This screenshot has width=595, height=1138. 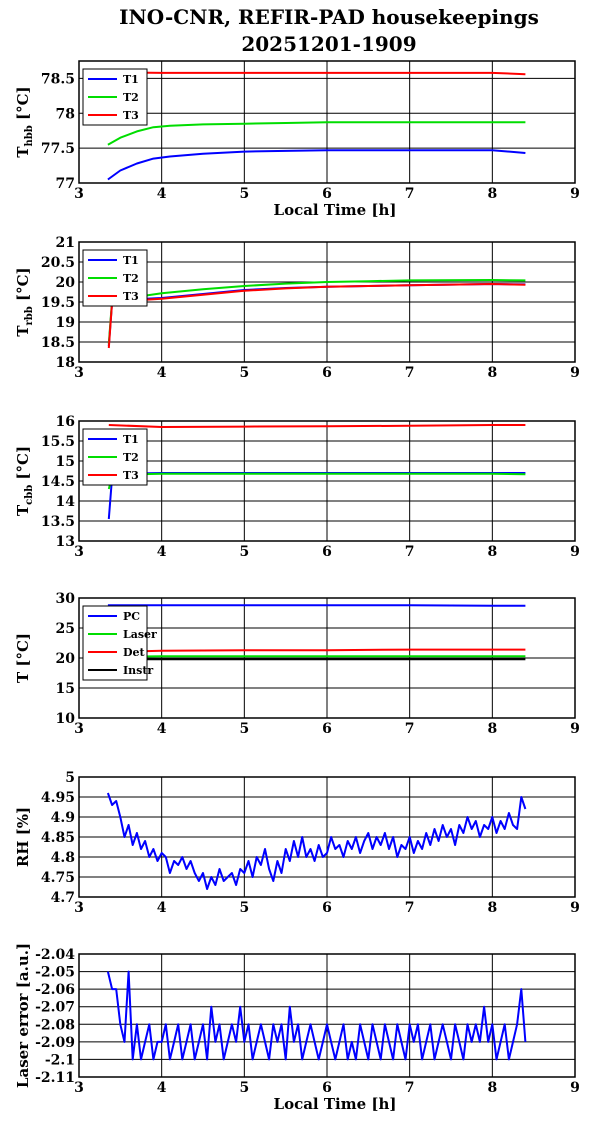 I want to click on y-axis-label: RH [%], so click(x=23, y=837).